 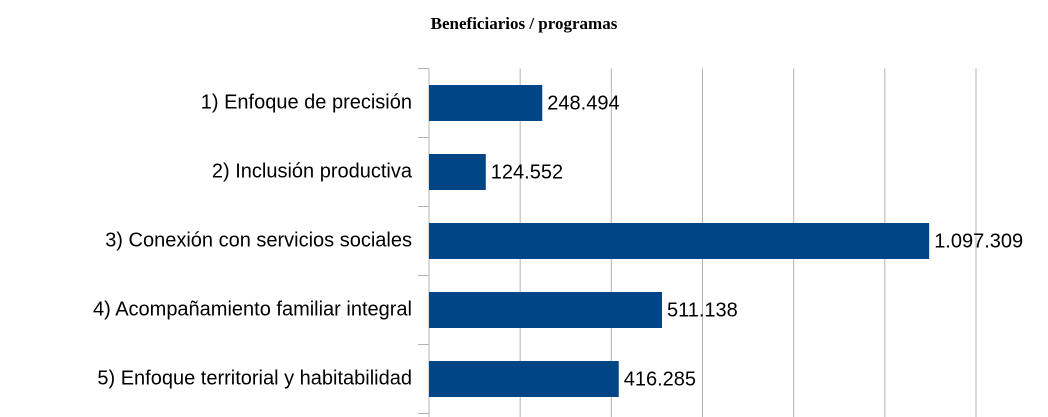 What do you see at coordinates (258, 240) in the screenshot?
I see `y-tick-label: 3) Conexión con servicios sociales` at bounding box center [258, 240].